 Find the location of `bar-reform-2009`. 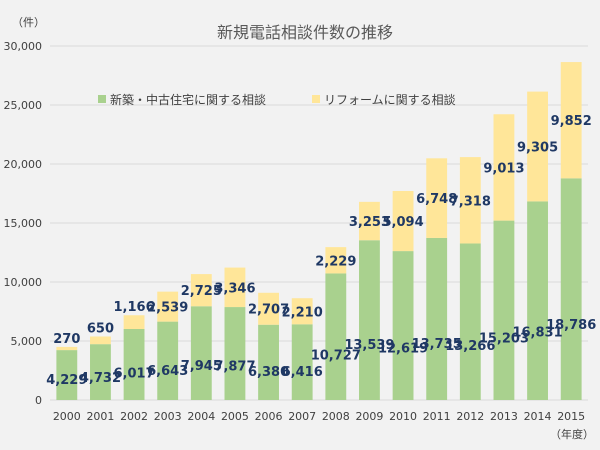

bar-reform-2009 is located at coordinates (369, 221).